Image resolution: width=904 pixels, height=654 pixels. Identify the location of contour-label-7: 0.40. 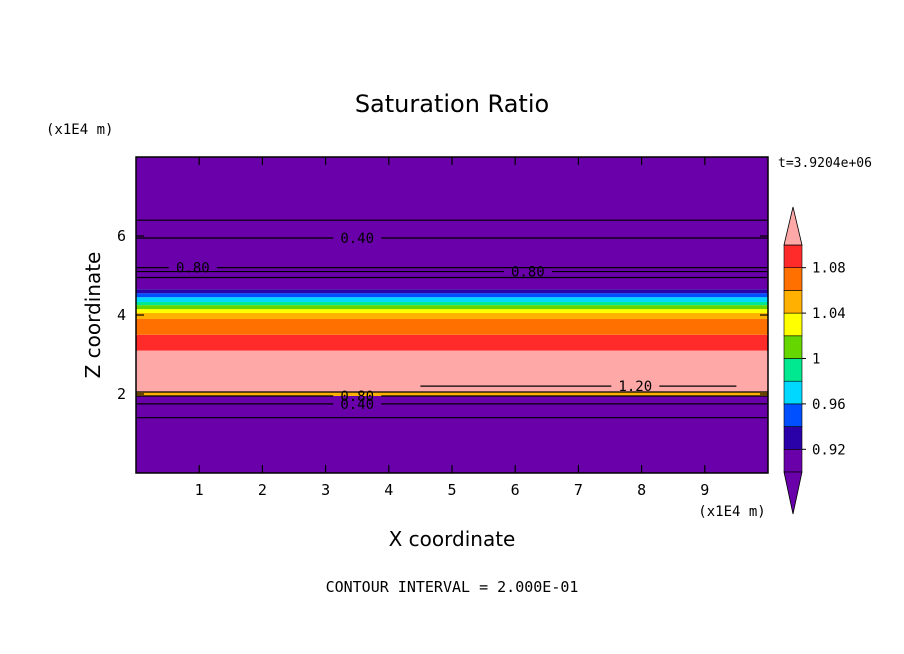
(357, 405).